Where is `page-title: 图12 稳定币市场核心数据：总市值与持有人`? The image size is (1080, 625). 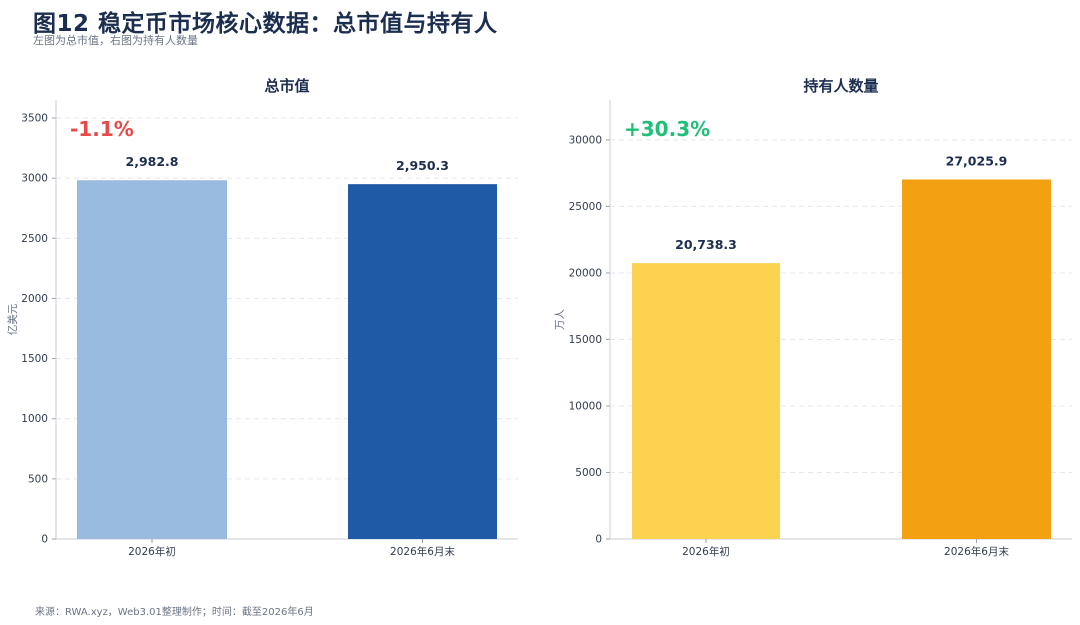 page-title: 图12 稳定币市场核心数据：总市值与持有人 is located at coordinates (265, 24).